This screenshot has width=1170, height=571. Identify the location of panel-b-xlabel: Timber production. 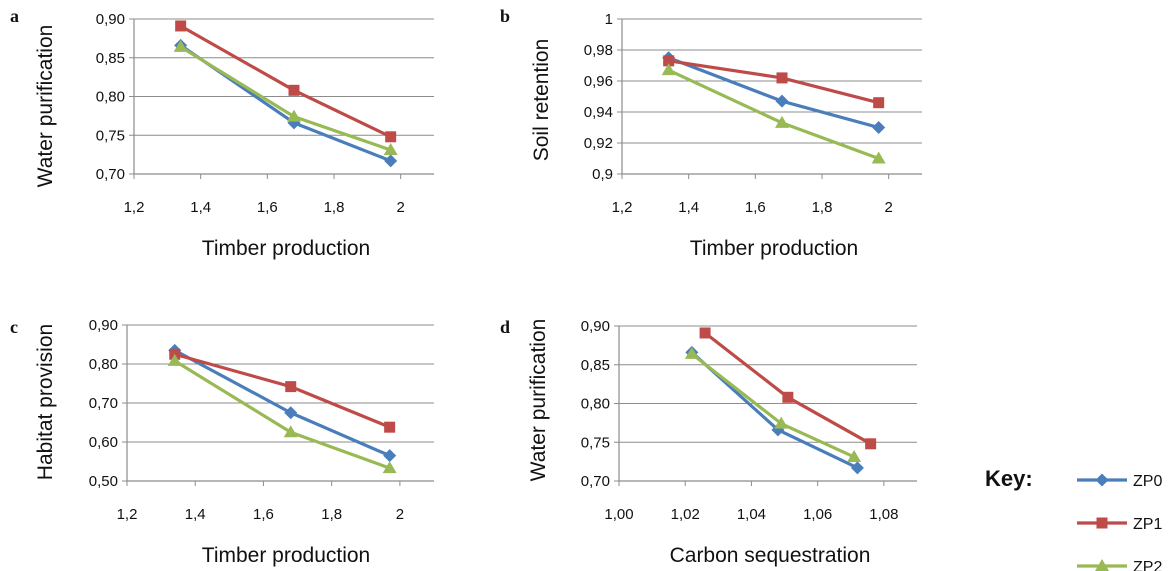
(774, 248).